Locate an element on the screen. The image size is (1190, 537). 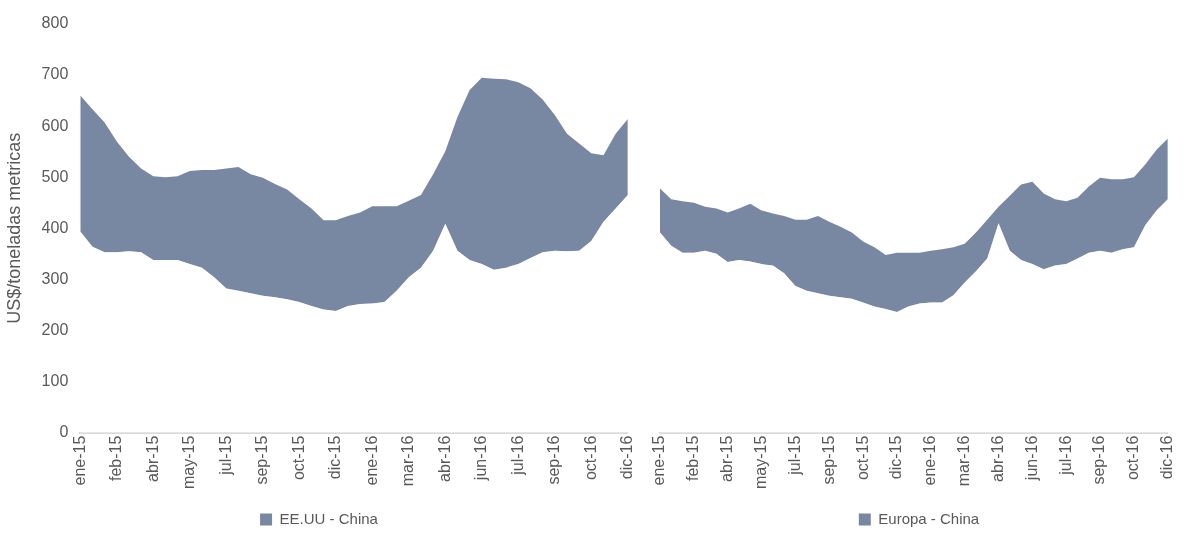
y-tick-label: 600 is located at coordinates (55, 125).